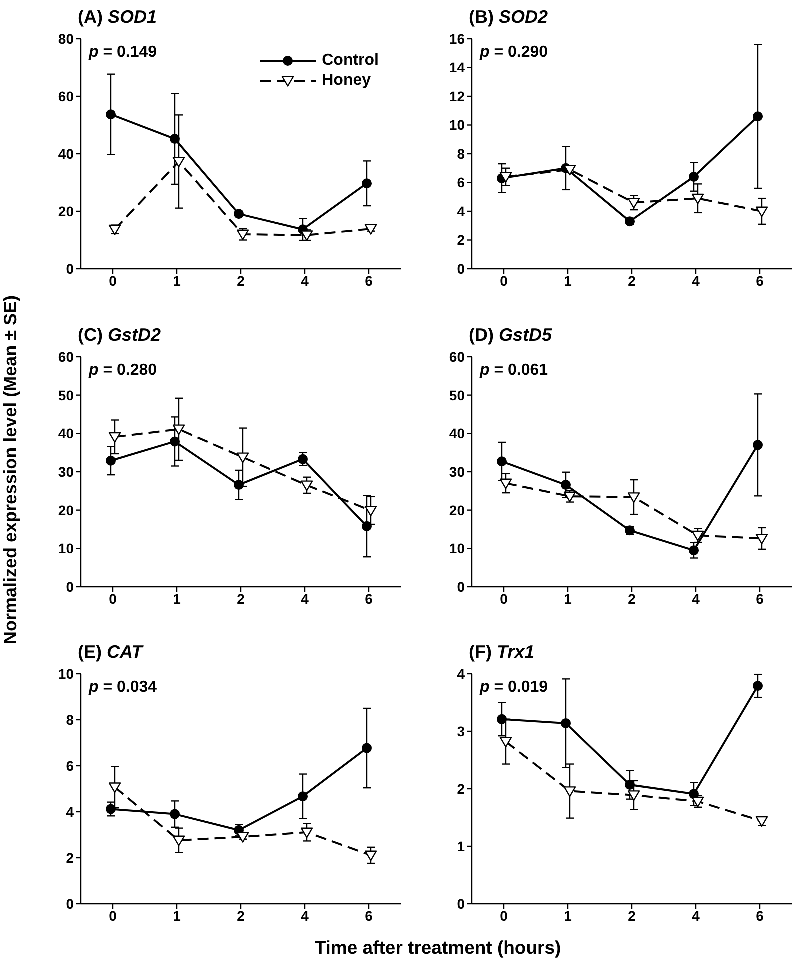  I want to click on y-tick-label: 3, so click(461, 731).